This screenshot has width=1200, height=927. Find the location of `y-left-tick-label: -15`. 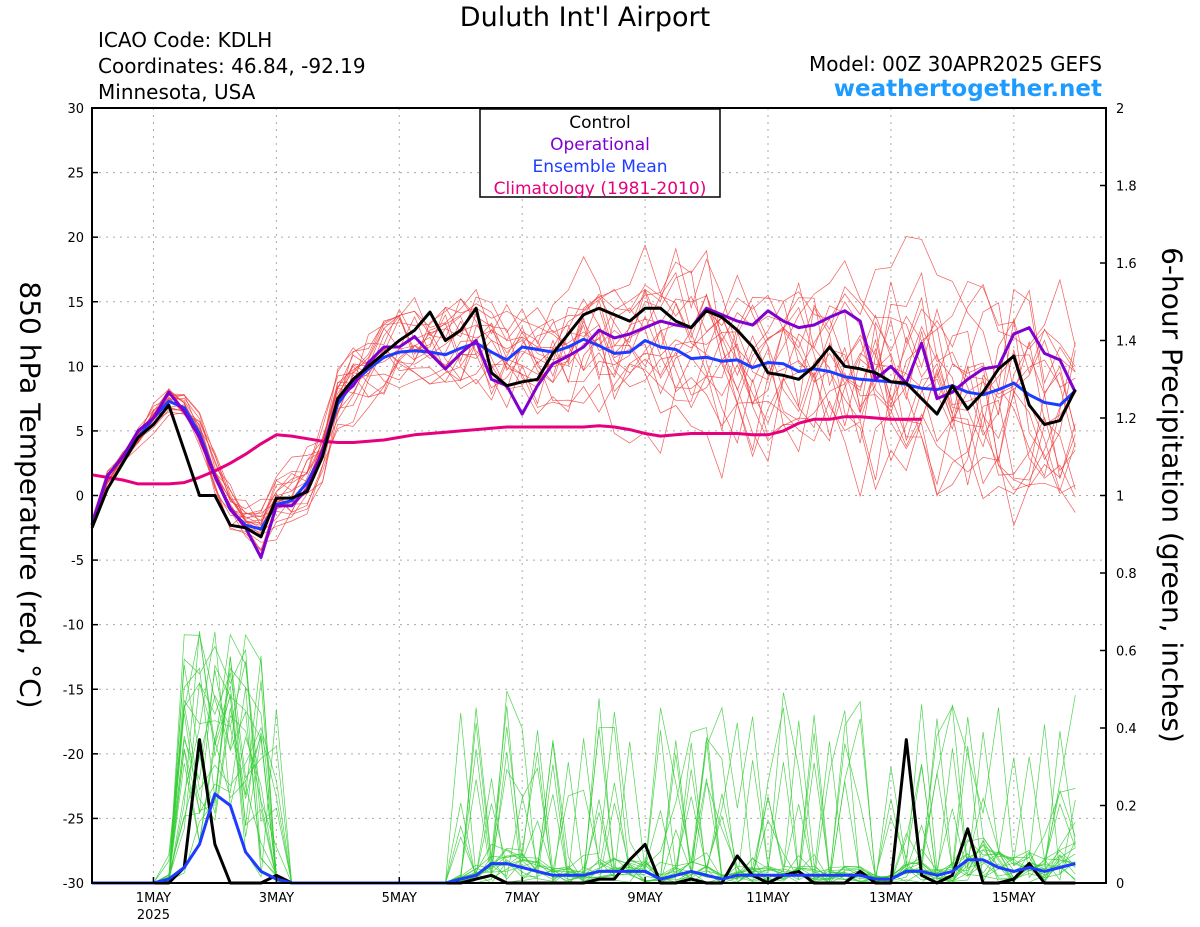

y-left-tick-label: -15 is located at coordinates (73, 690).